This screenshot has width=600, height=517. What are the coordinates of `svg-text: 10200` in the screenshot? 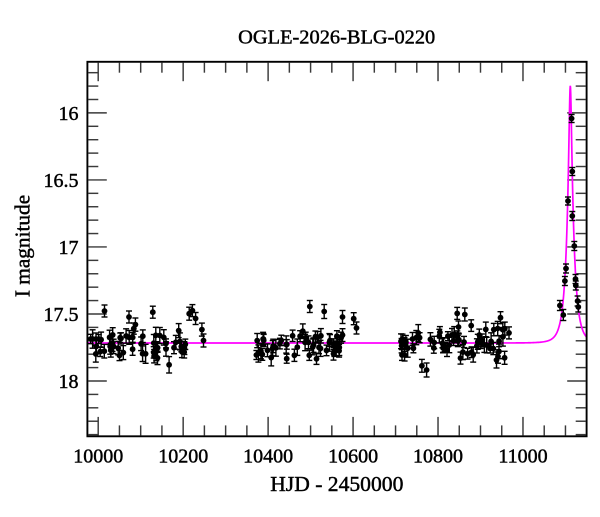 It's located at (183, 456).